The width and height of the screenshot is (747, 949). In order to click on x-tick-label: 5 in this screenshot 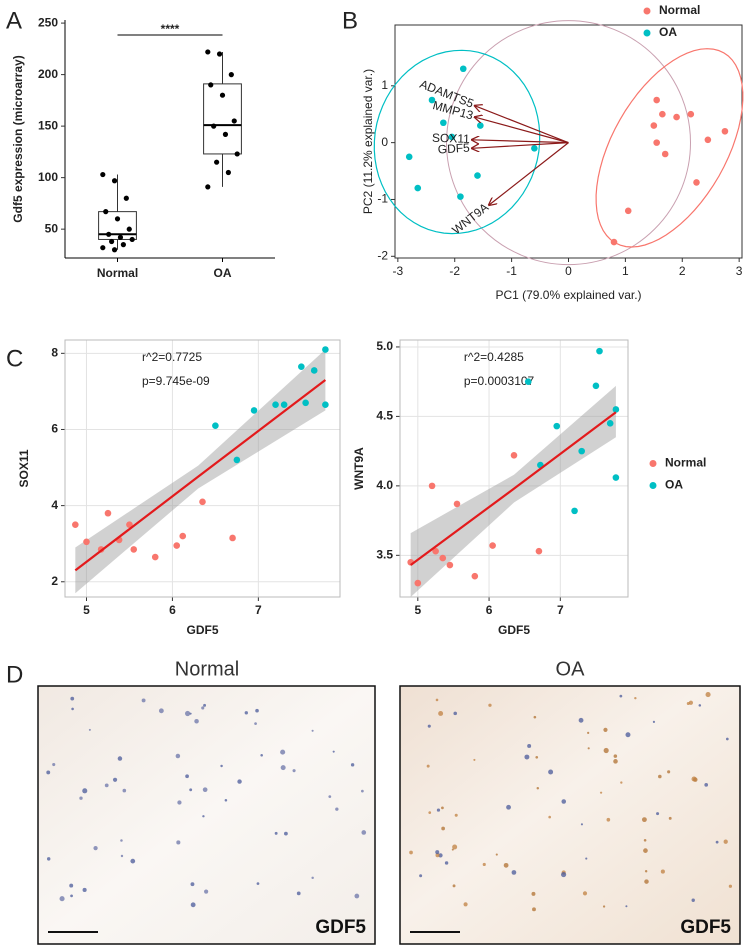, I will do `click(86, 610)`.